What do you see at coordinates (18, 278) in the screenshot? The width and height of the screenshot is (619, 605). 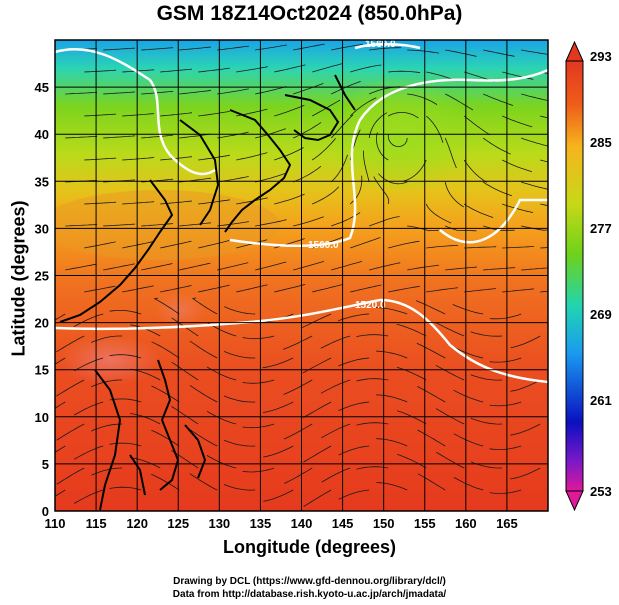 I see `y-axis-label: Latitude (degrees)` at bounding box center [18, 278].